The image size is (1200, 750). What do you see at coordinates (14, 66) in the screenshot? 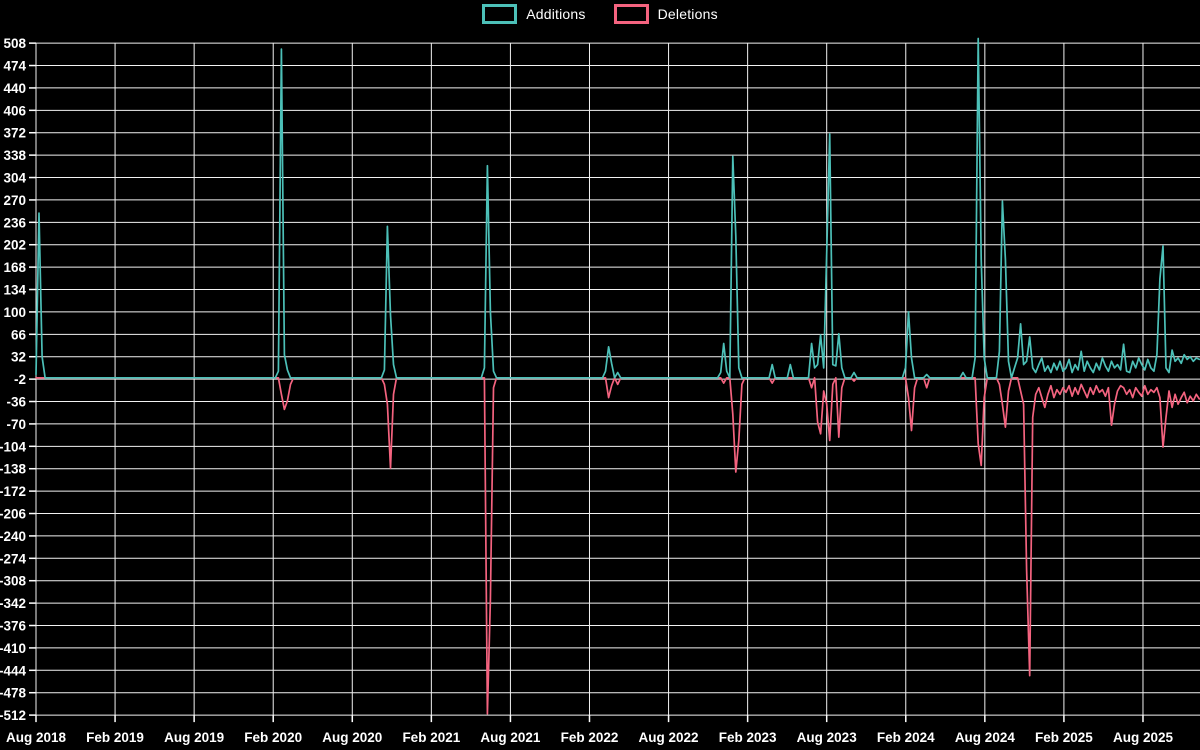
I see `y-tick-label: 474` at bounding box center [14, 66].